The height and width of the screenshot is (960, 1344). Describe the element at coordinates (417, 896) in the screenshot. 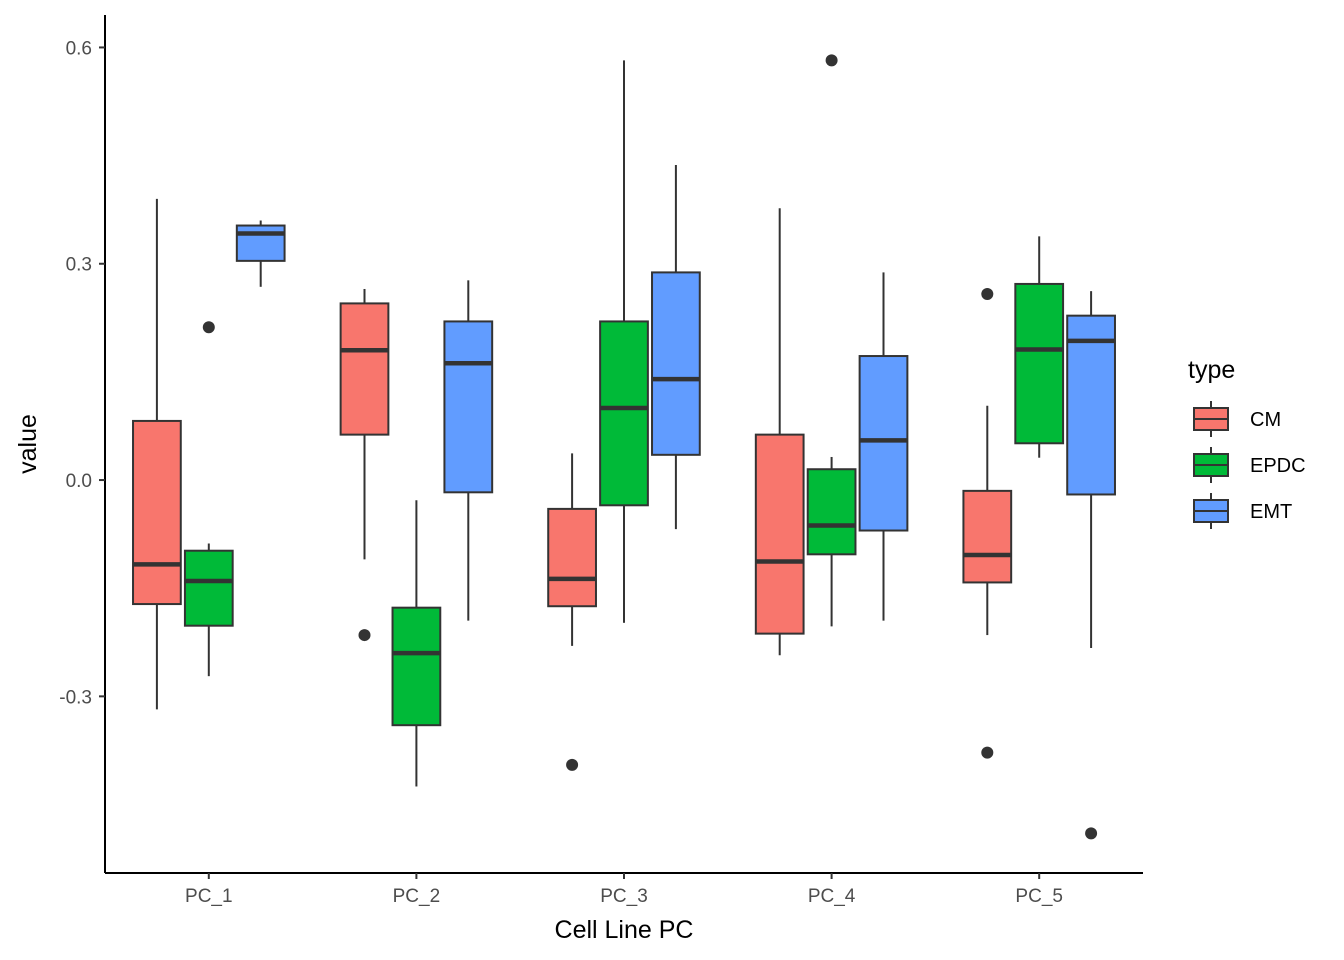

I see `x-tick-label: PC_2` at that location.